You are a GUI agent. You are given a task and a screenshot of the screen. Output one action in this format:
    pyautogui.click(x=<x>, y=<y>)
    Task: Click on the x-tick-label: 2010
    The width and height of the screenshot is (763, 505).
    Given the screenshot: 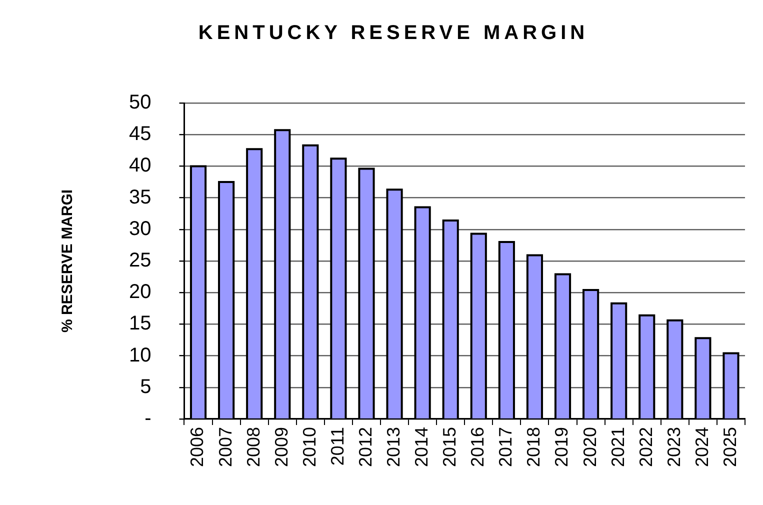 What is the action you would take?
    pyautogui.click(x=309, y=447)
    